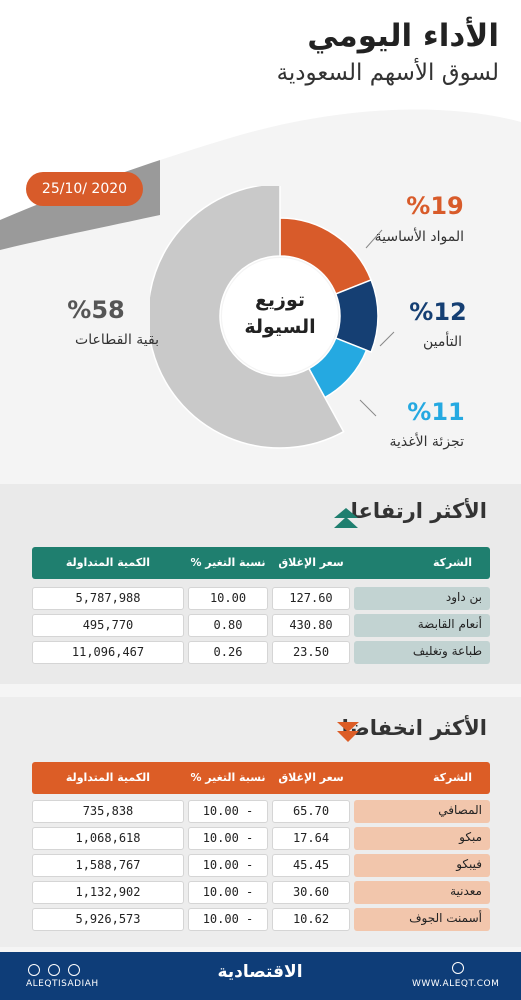 The width and height of the screenshot is (521, 1000). I want to click on close-price-cell: 23.50, so click(311, 652).